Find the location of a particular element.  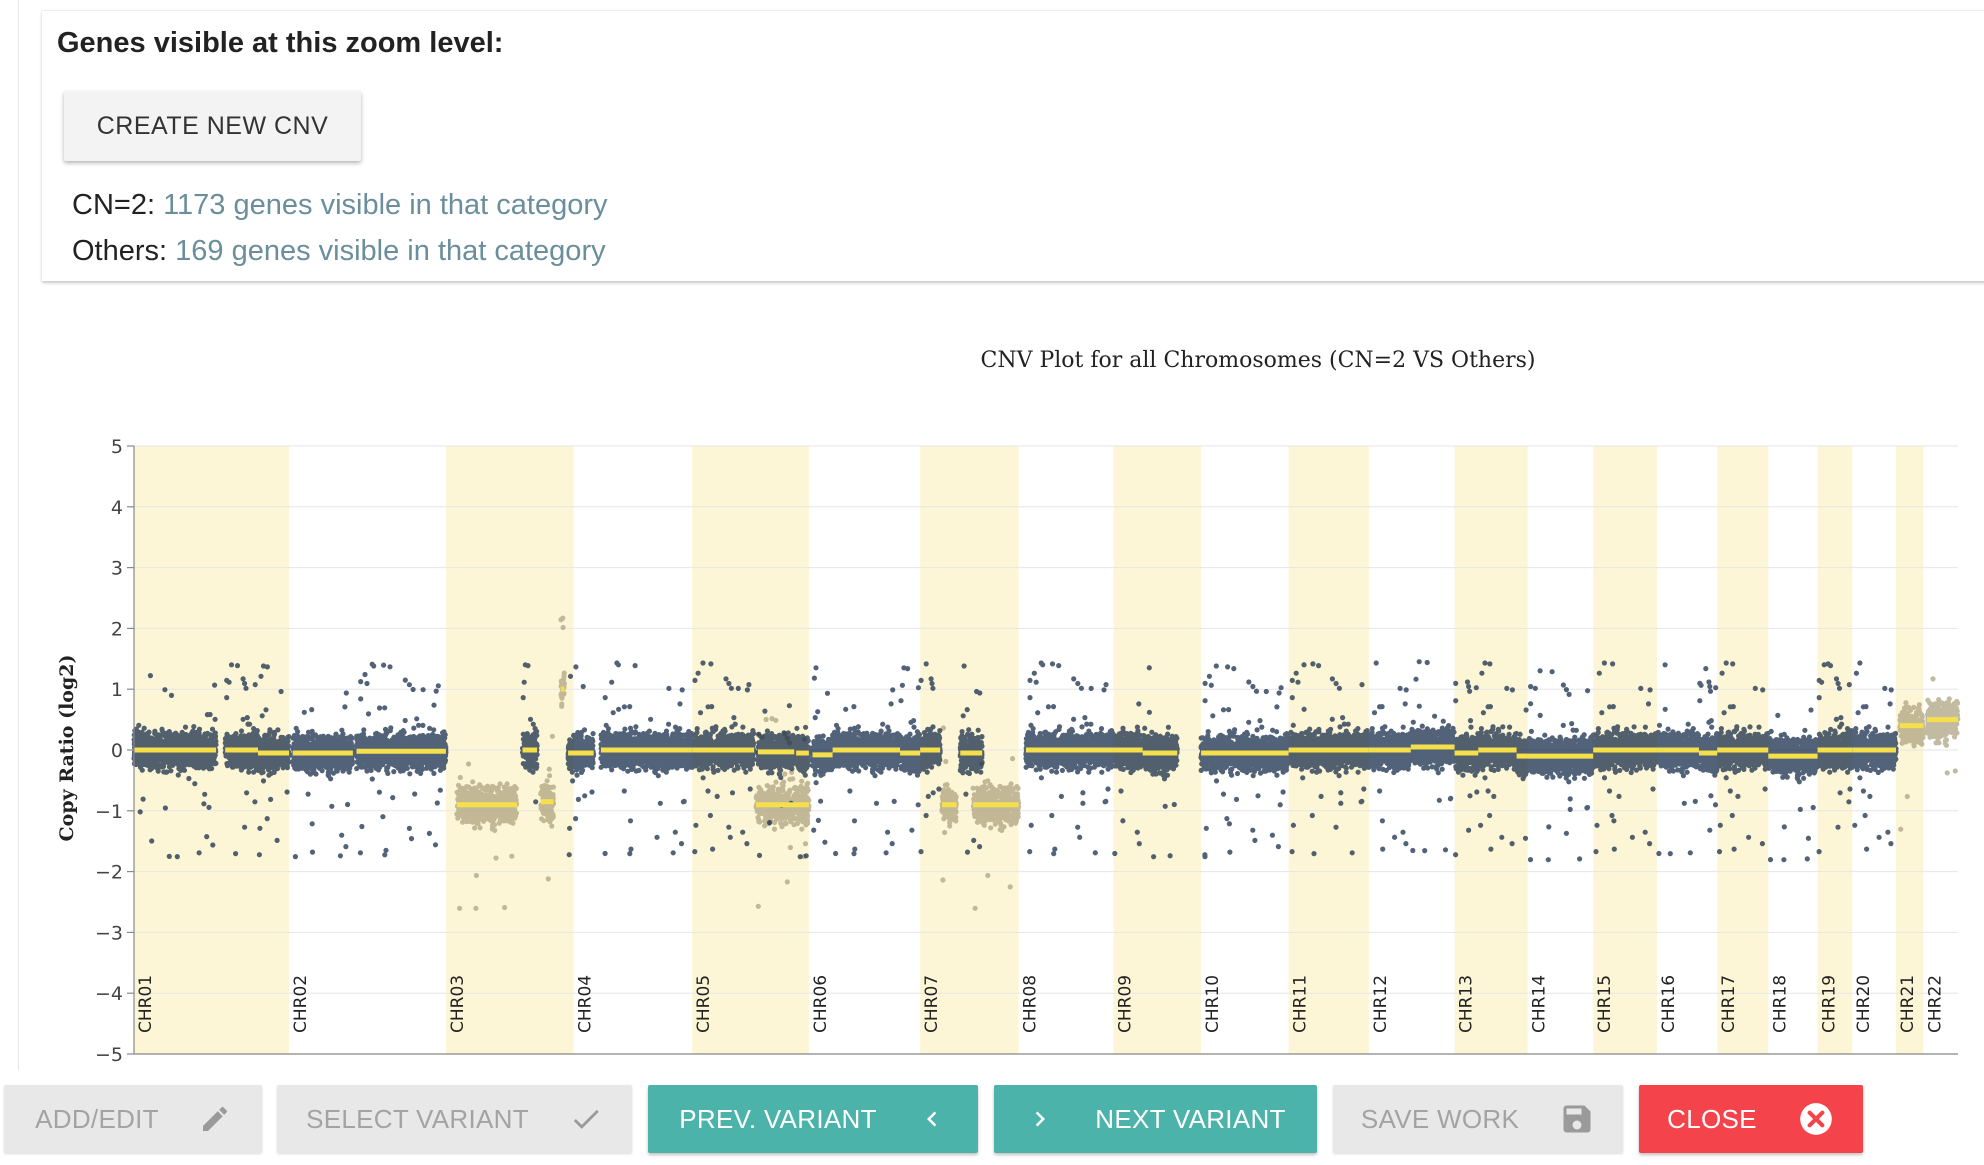

chromosome-label: CHR20 is located at coordinates (1864, 1004).